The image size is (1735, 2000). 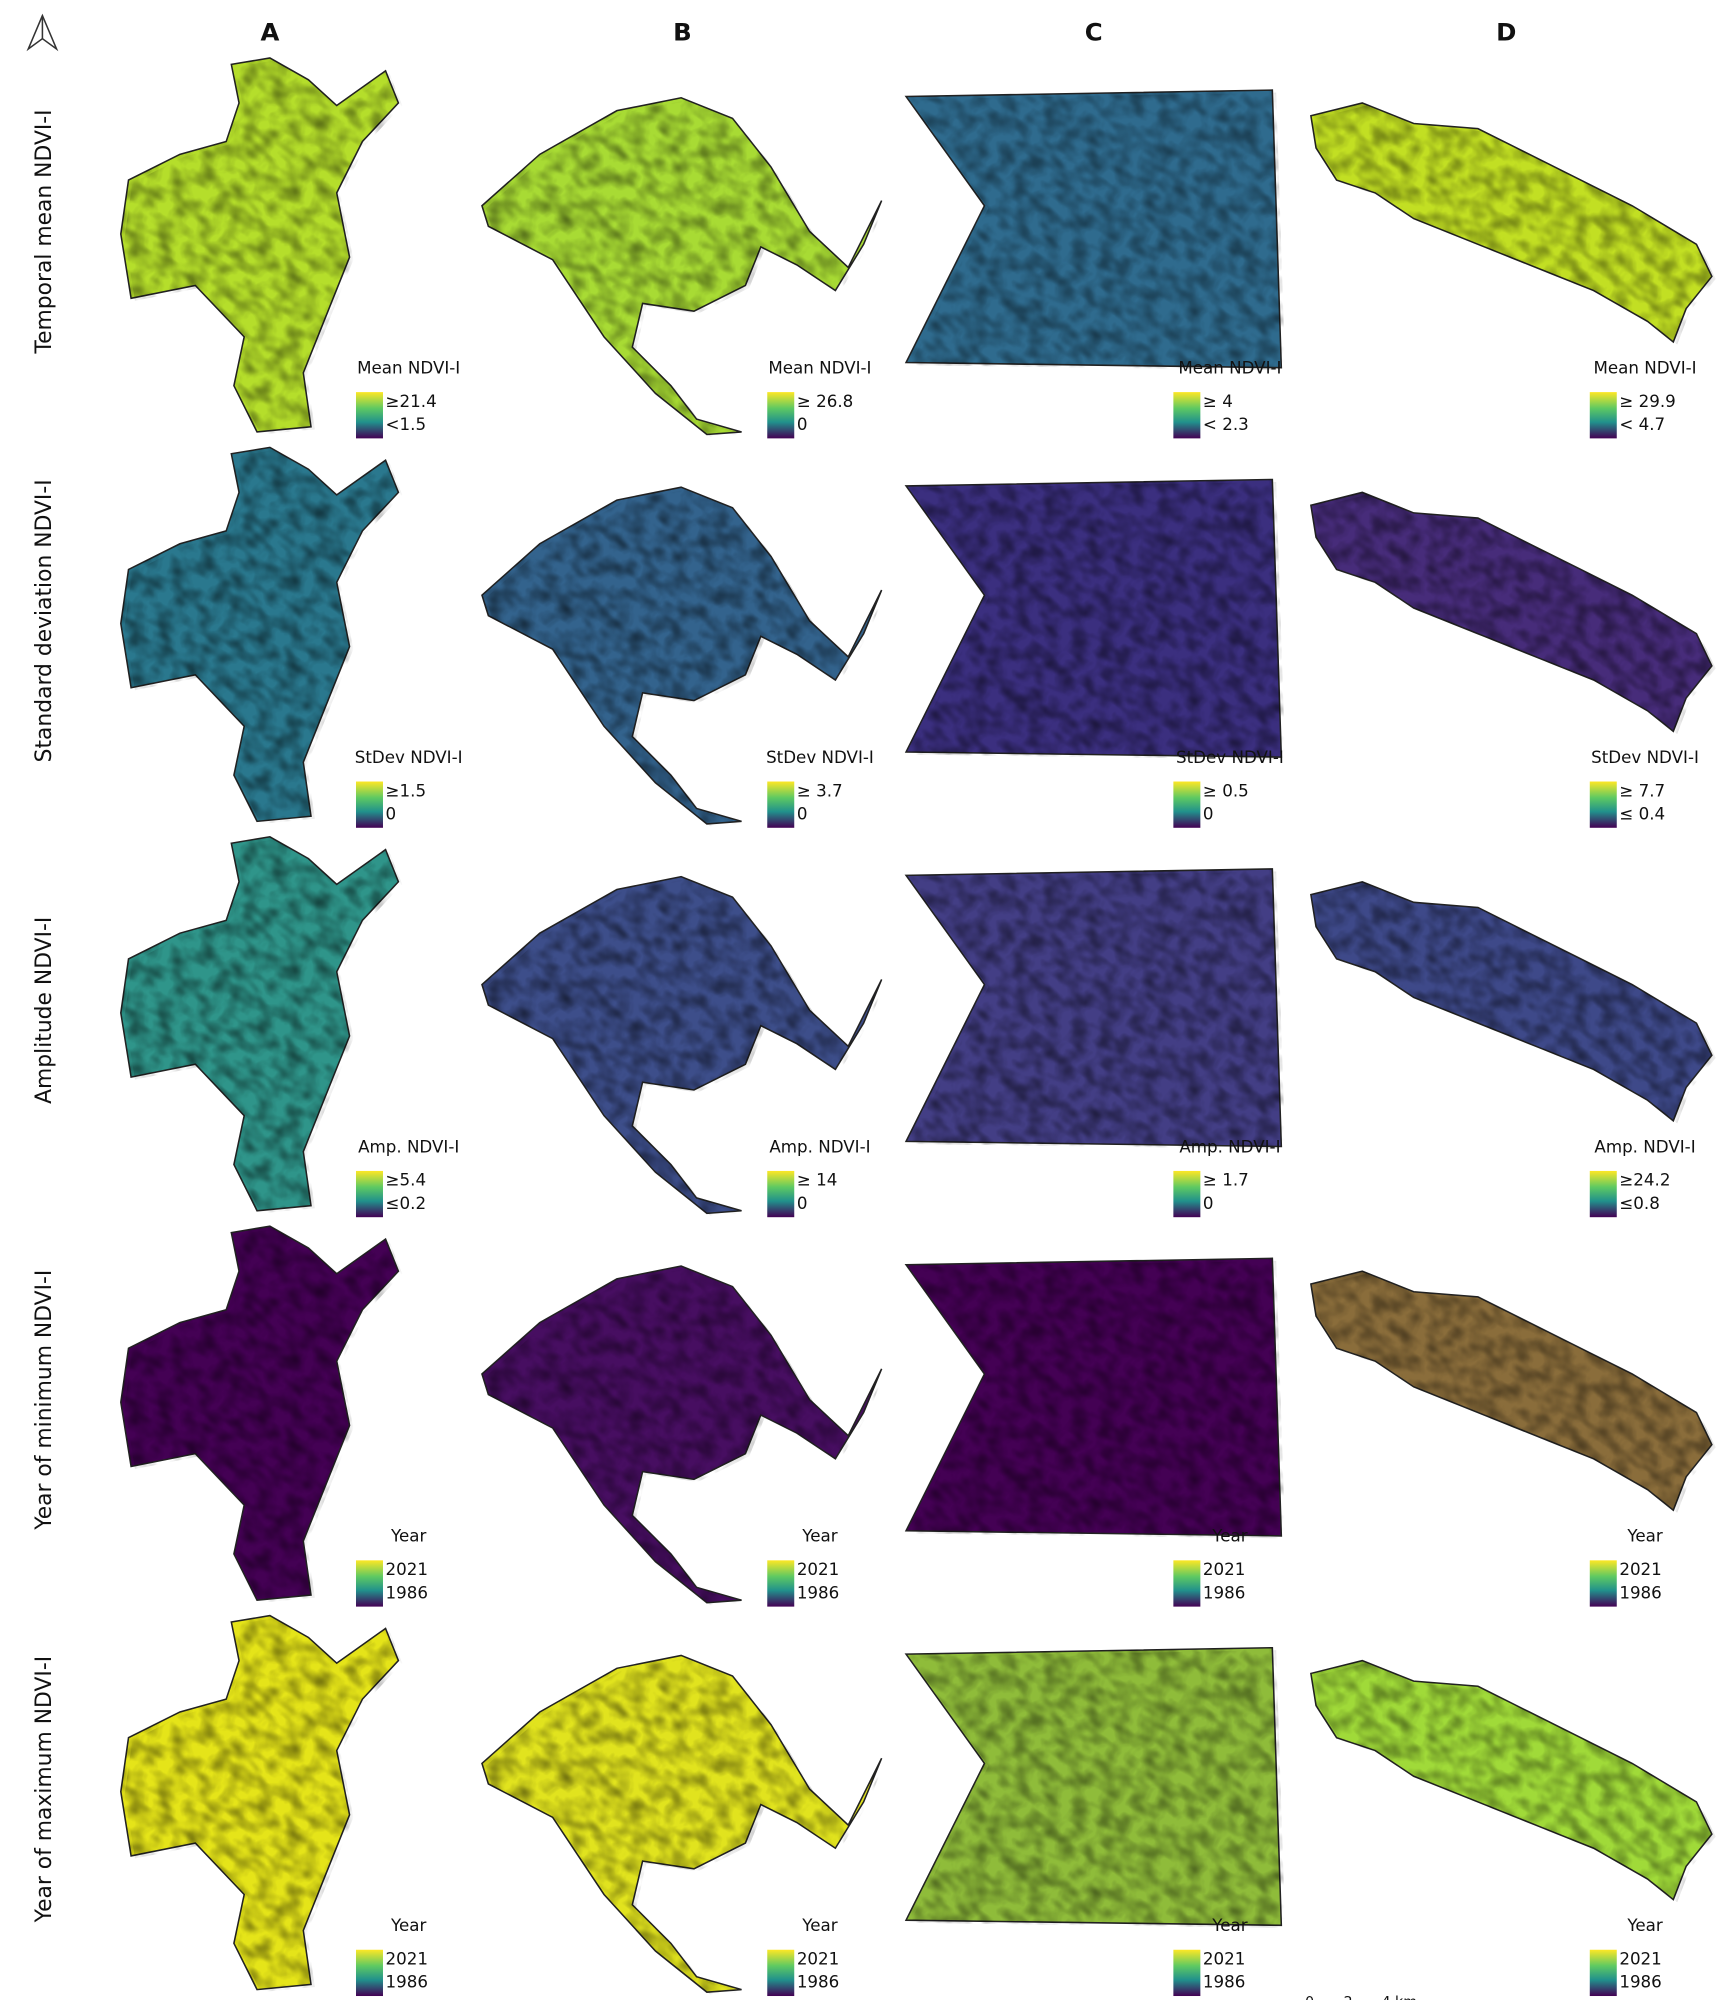 I want to click on legend-high: ≥ 26.8, so click(x=825, y=401).